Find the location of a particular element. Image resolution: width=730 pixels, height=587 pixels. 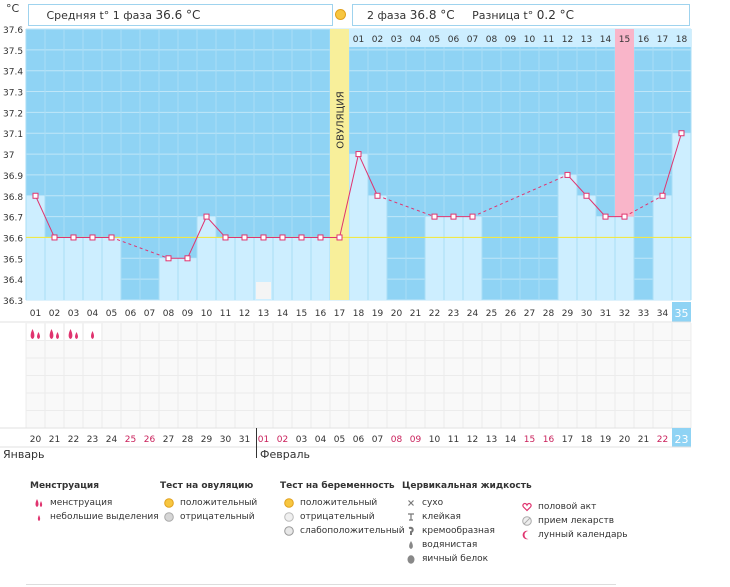

cycle-day-label: 27 is located at coordinates (529, 314).